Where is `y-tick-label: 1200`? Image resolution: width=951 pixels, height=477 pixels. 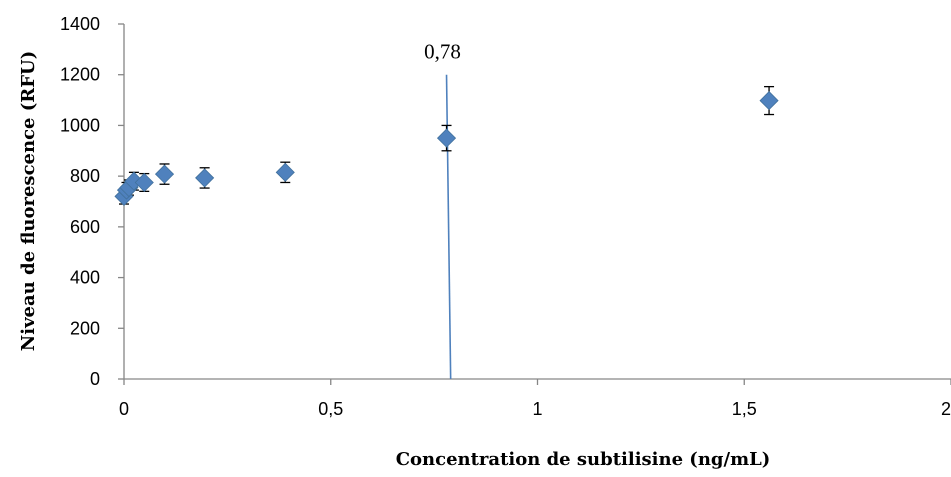 y-tick-label: 1200 is located at coordinates (80, 75).